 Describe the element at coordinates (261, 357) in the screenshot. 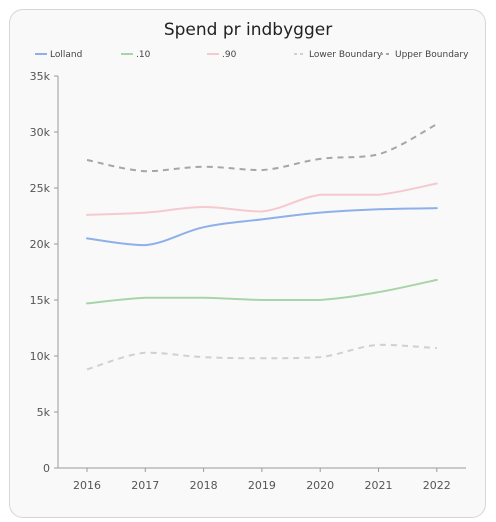

I see `series-line-lower-boundary` at that location.